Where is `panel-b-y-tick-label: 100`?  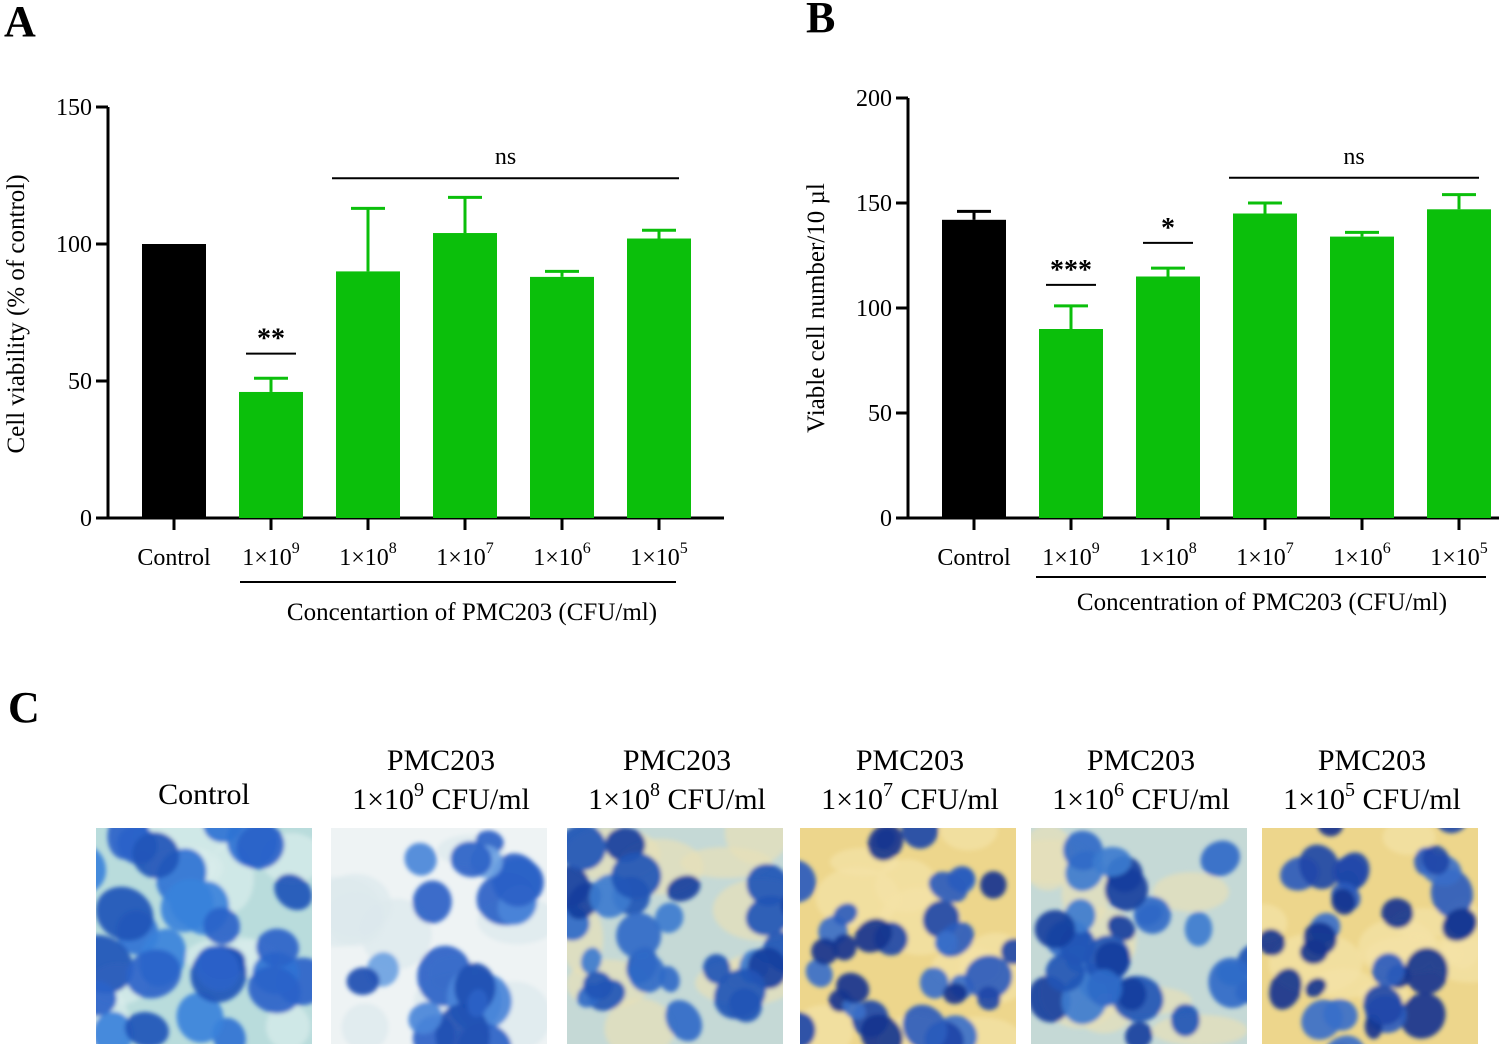 panel-b-y-tick-label: 100 is located at coordinates (874, 309).